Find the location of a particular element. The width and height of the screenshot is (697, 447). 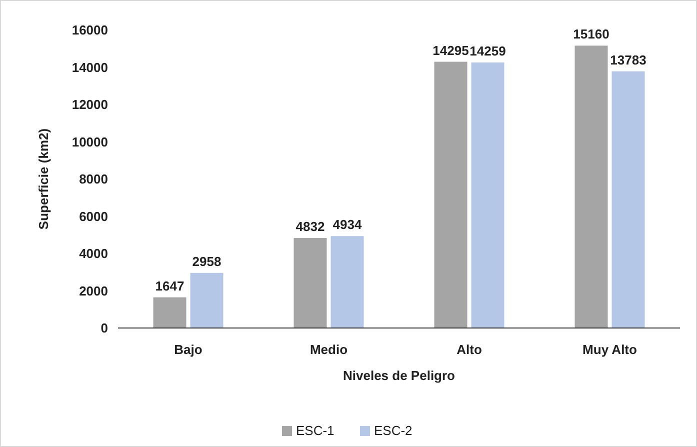

y-tick-label: 6000 is located at coordinates (93, 216).